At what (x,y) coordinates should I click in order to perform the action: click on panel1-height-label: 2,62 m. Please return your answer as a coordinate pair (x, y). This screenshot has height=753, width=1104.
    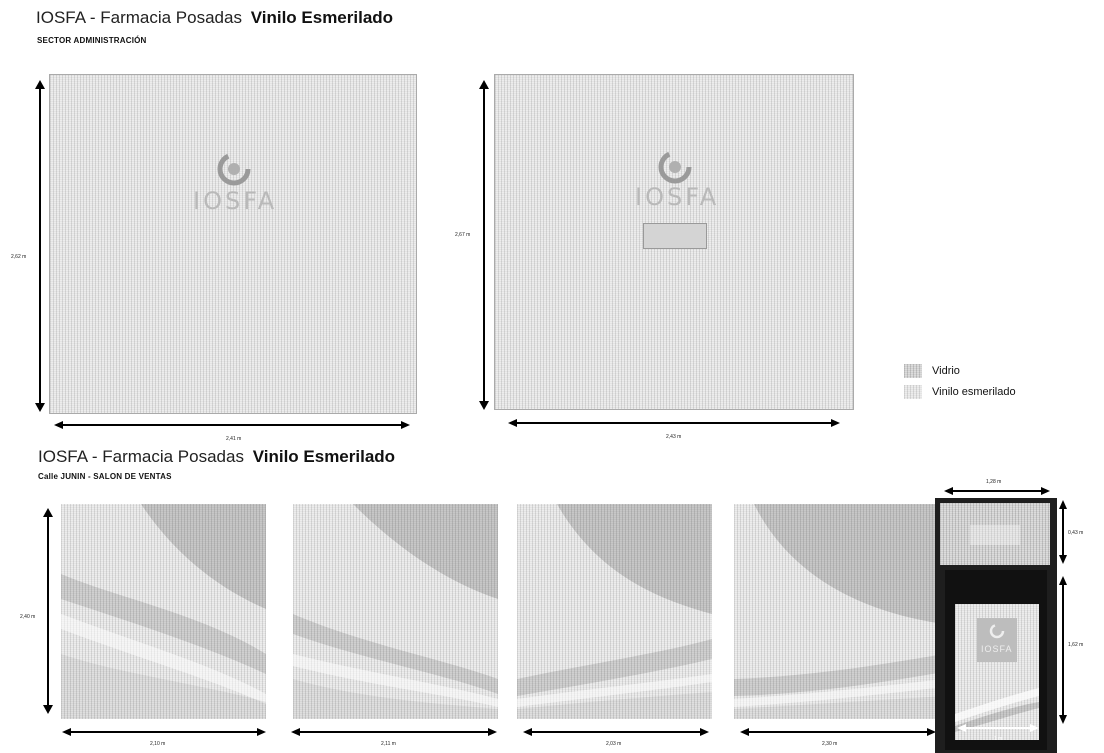
    Looking at the image, I should click on (19, 257).